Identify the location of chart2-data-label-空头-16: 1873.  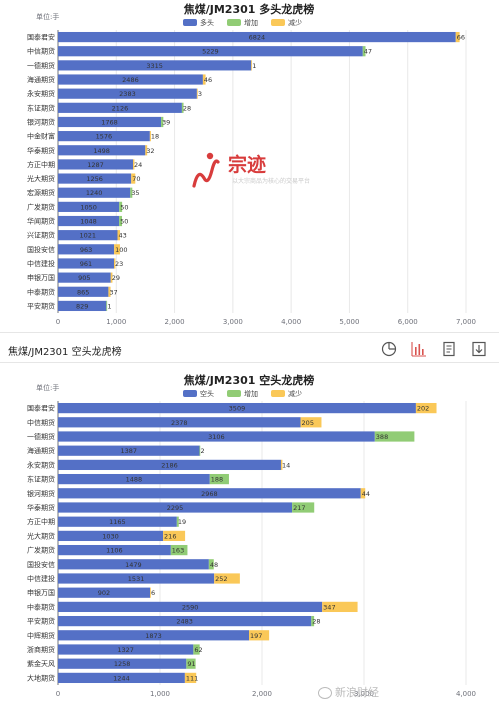
(153, 636).